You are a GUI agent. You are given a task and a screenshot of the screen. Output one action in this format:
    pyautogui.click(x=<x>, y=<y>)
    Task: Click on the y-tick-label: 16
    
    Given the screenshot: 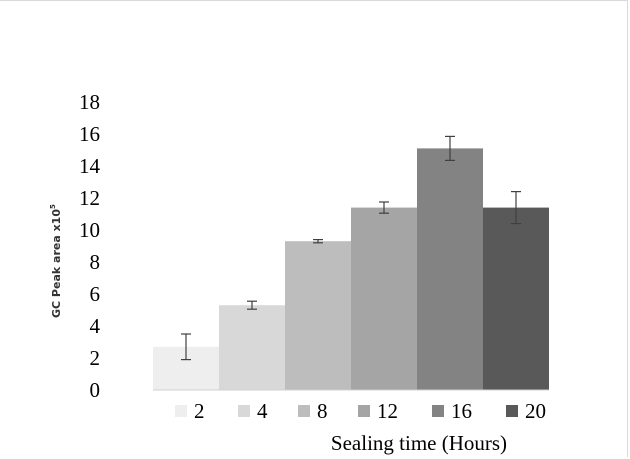 What is the action you would take?
    pyautogui.click(x=89, y=134)
    